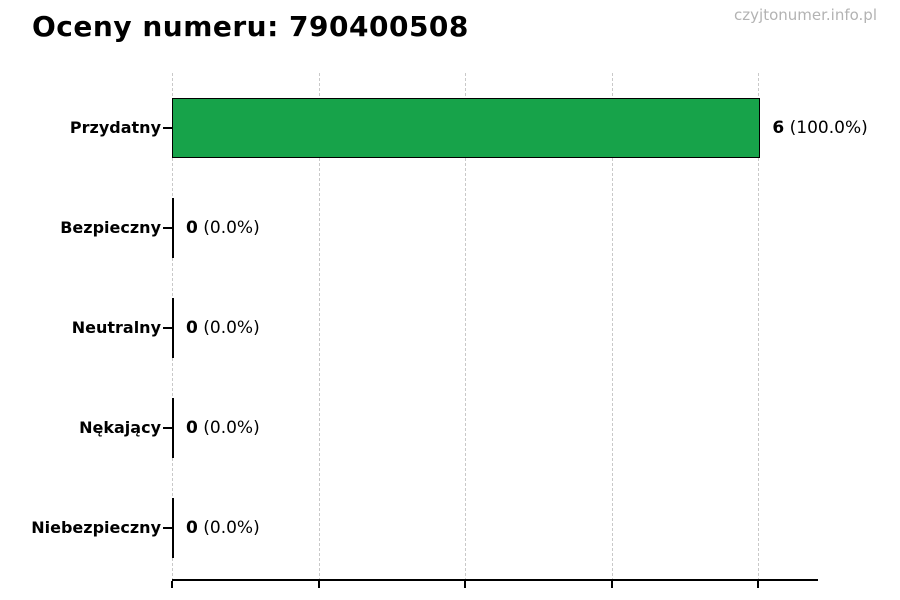  Describe the element at coordinates (110, 227) in the screenshot. I see `category-label: Bezpieczny` at that location.